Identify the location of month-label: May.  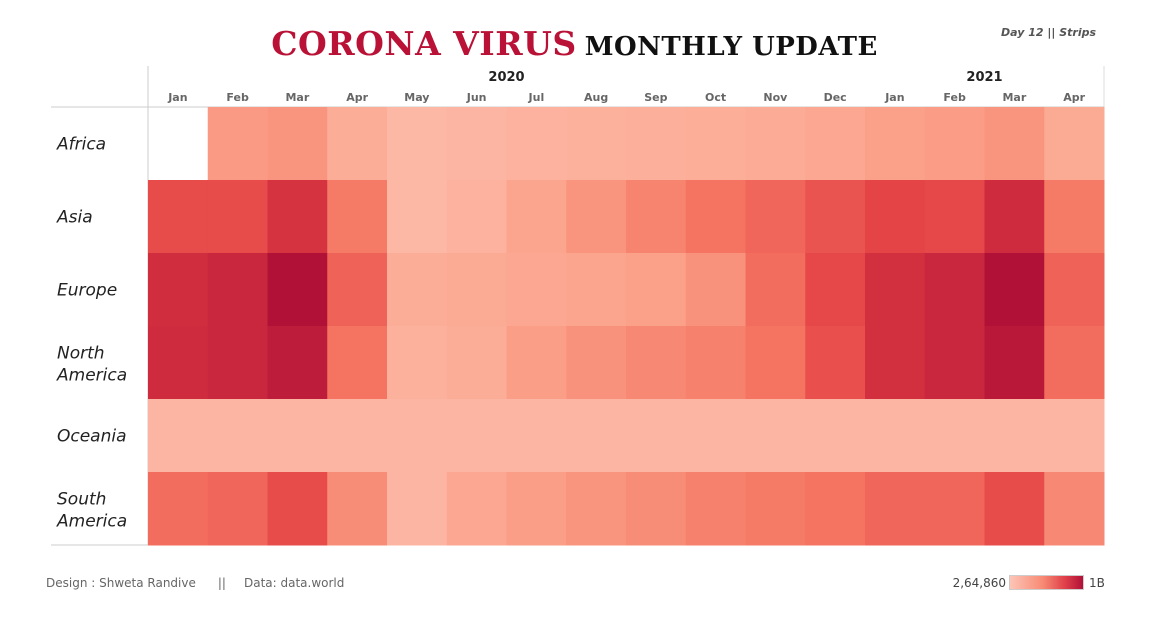
(416, 97).